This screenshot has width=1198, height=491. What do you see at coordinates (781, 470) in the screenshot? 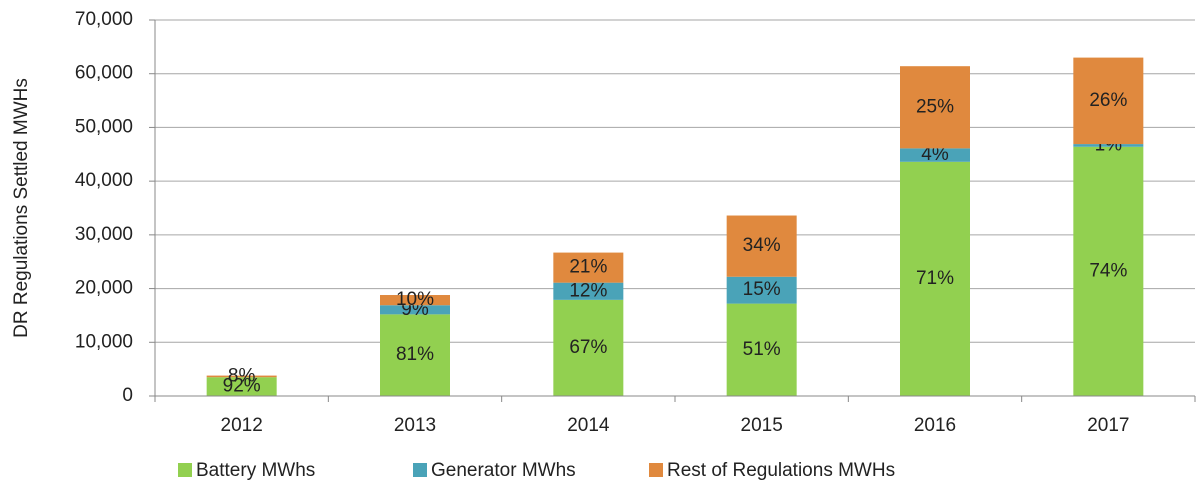
I see `legend-label: Rest of Regulations MWHs` at bounding box center [781, 470].